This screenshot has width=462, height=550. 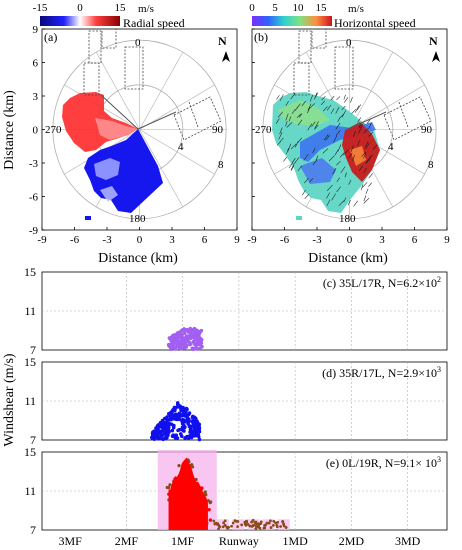 I want to click on x-tick-label: 9, so click(x=447, y=240).